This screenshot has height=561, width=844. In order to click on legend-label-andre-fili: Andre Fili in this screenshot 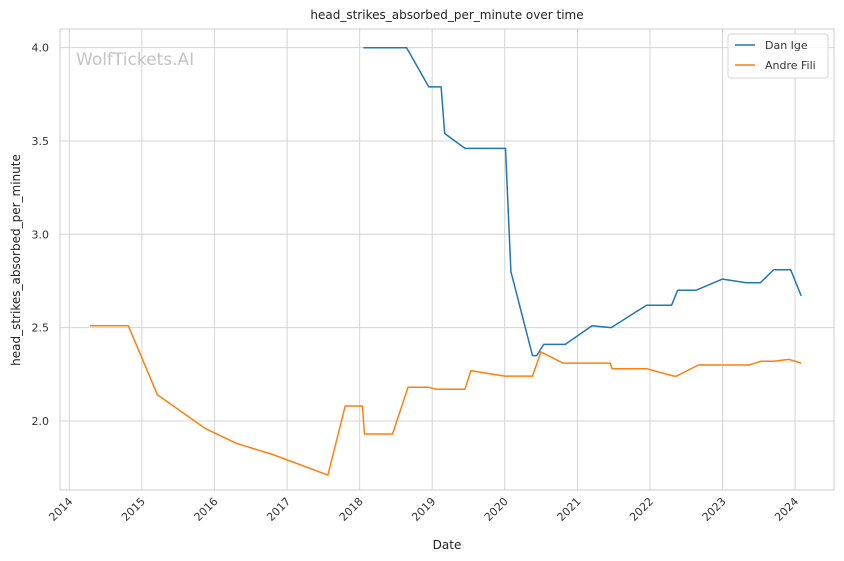, I will do `click(790, 65)`.